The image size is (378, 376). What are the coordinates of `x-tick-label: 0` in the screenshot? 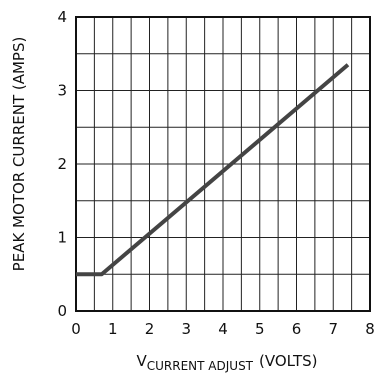 It's located at (76, 329).